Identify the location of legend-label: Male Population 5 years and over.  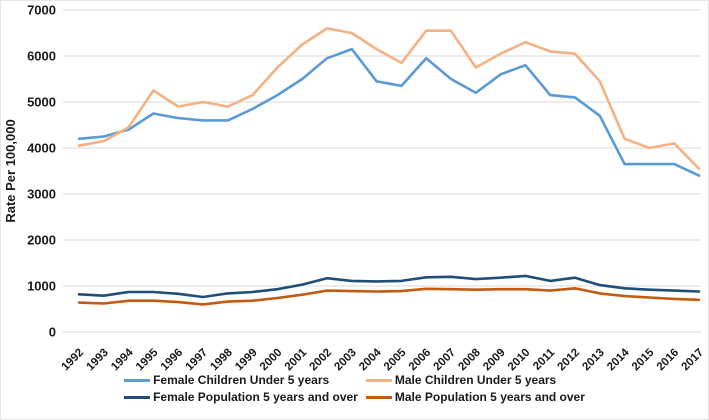
(489, 397).